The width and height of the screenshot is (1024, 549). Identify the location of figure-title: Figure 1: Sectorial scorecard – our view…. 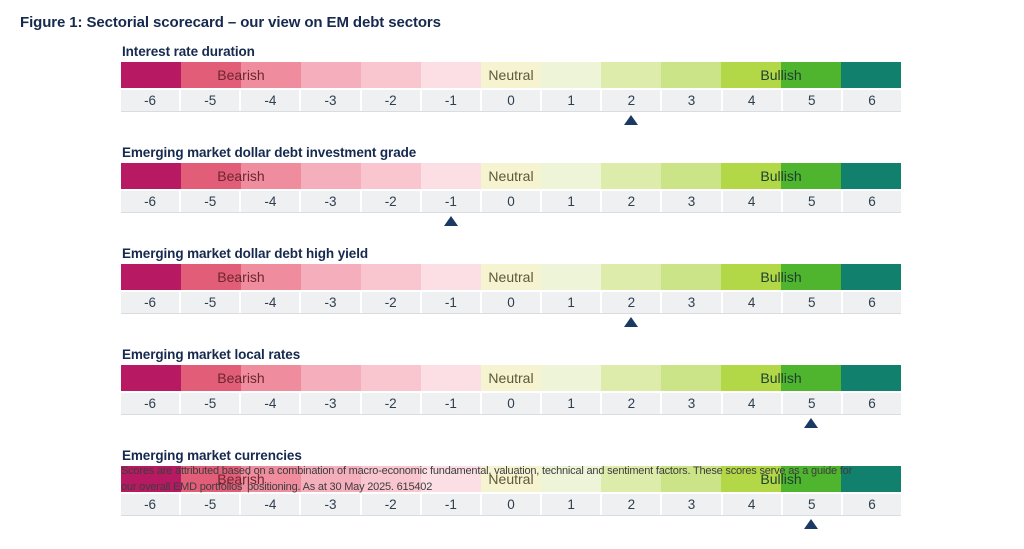
(230, 22).